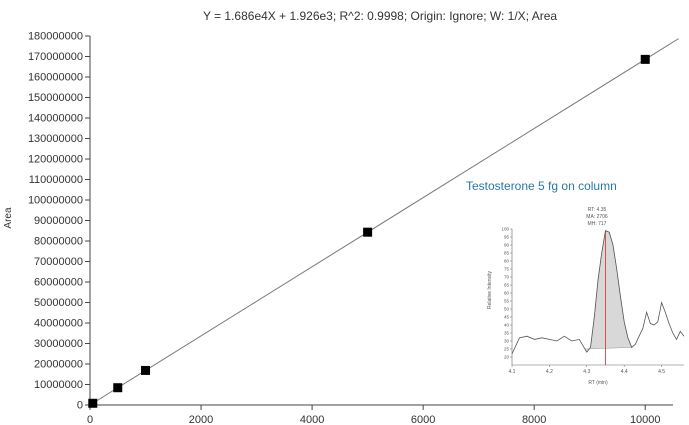  I want to click on y-tick-label: 60000000, so click(58, 283).